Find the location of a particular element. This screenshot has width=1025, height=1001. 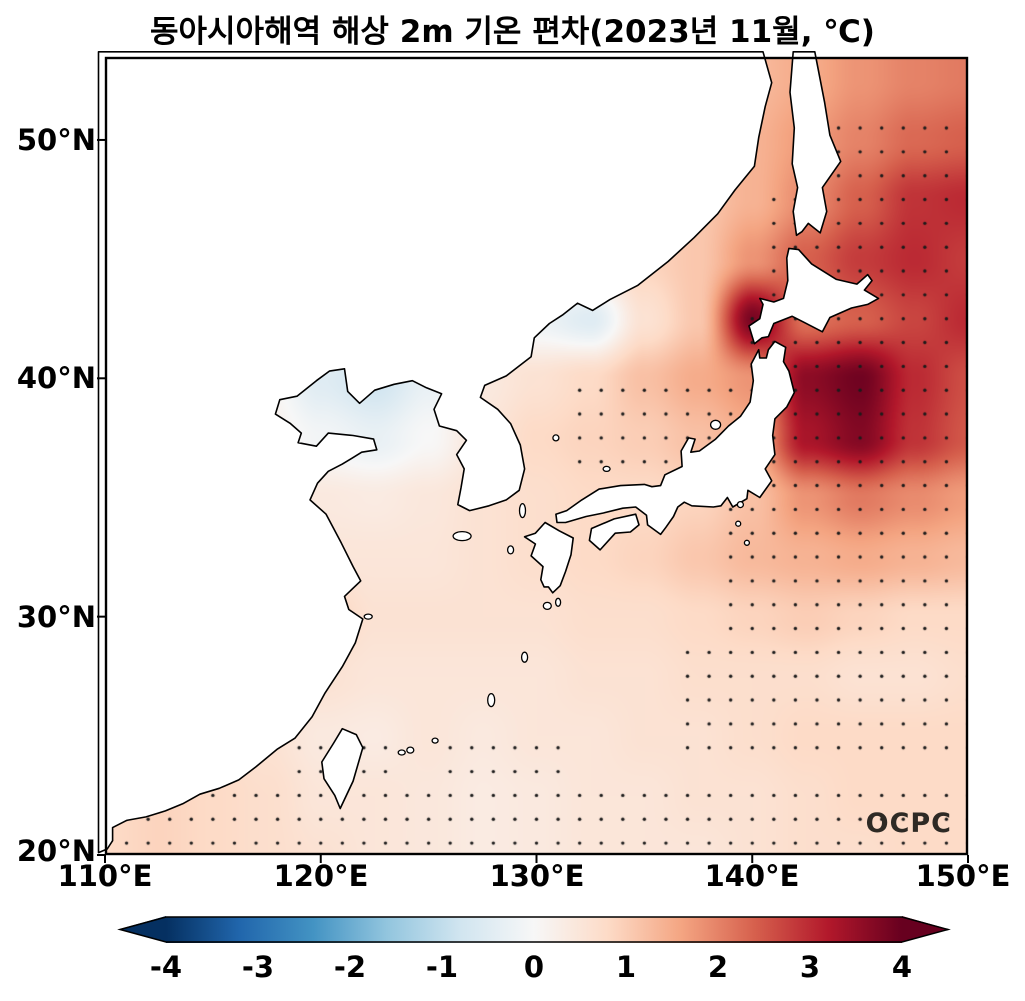

colorbar-tick: 1 is located at coordinates (626, 967).